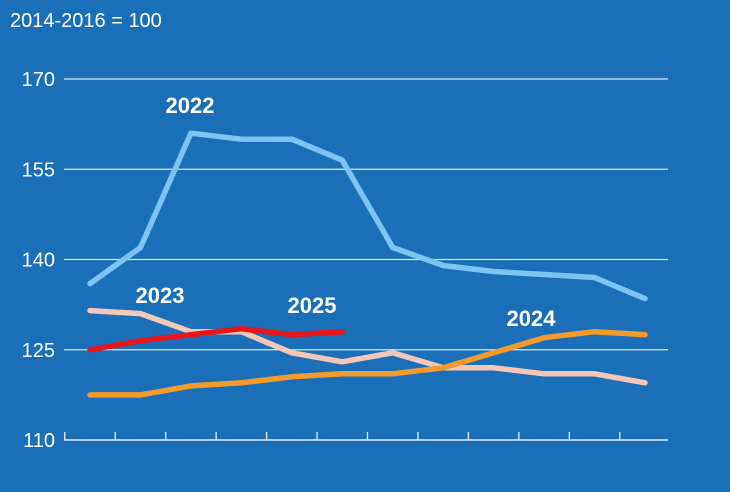 The height and width of the screenshot is (492, 730). I want to click on series-label-2025: 2025, so click(312, 305).